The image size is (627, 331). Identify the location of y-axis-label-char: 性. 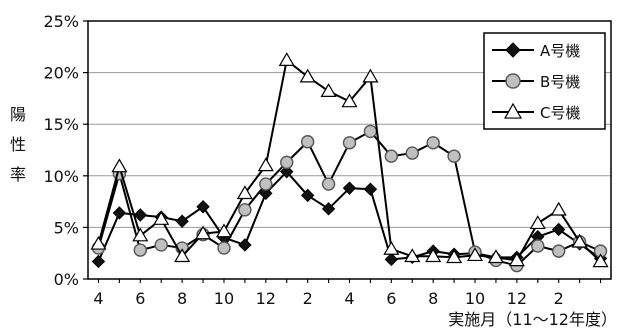
(17, 144).